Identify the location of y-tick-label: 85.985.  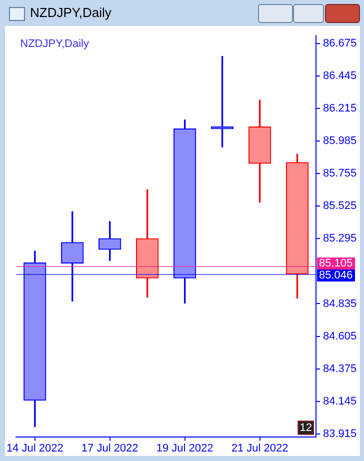
(340, 141).